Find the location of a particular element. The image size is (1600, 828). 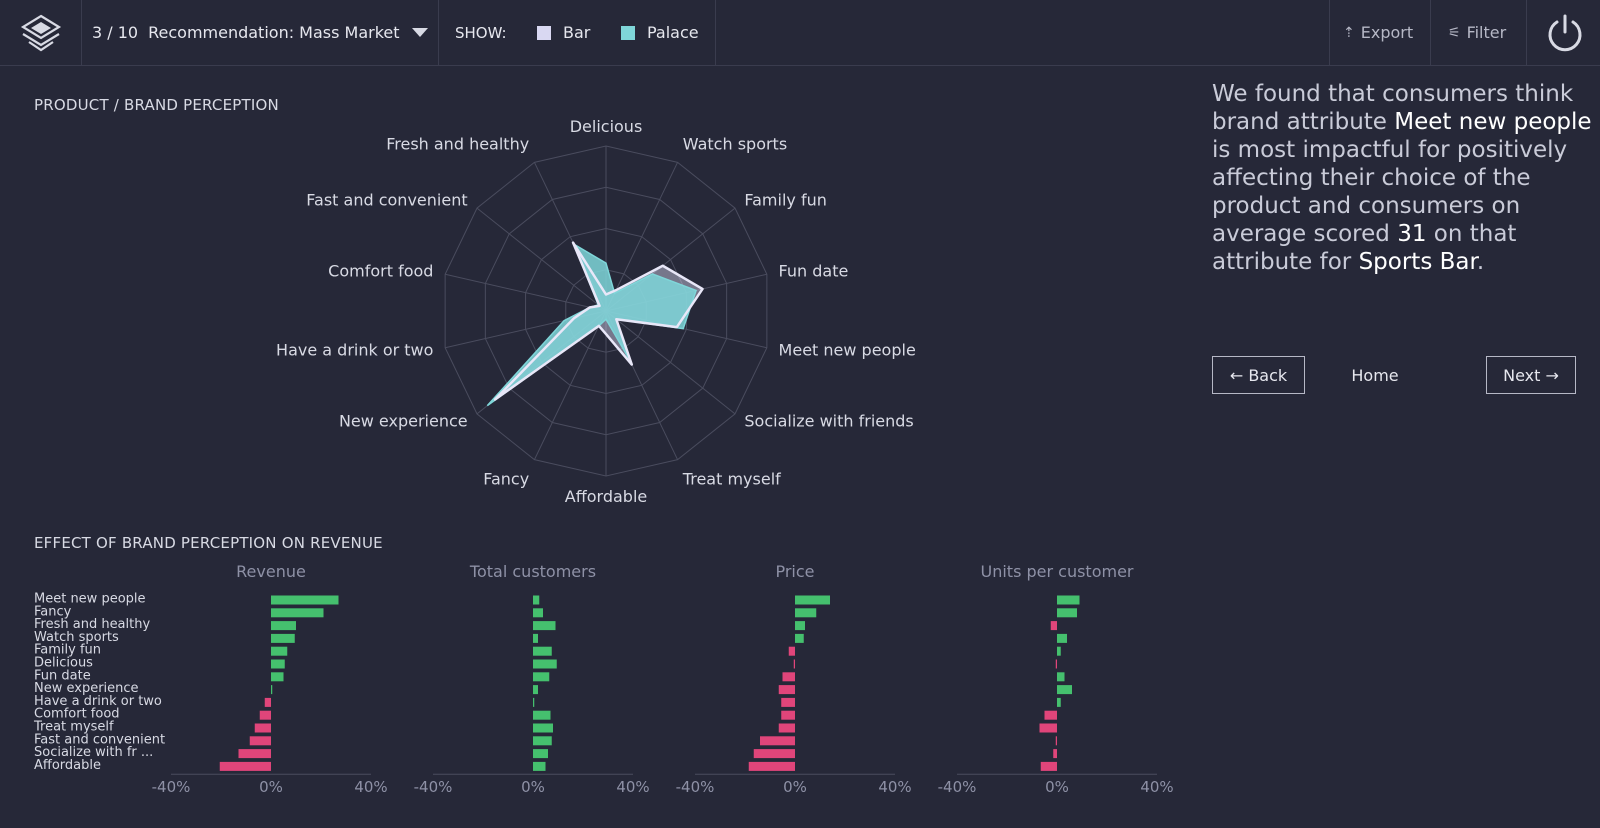

legend-toggle-bar: Bar is located at coordinates (563, 32).